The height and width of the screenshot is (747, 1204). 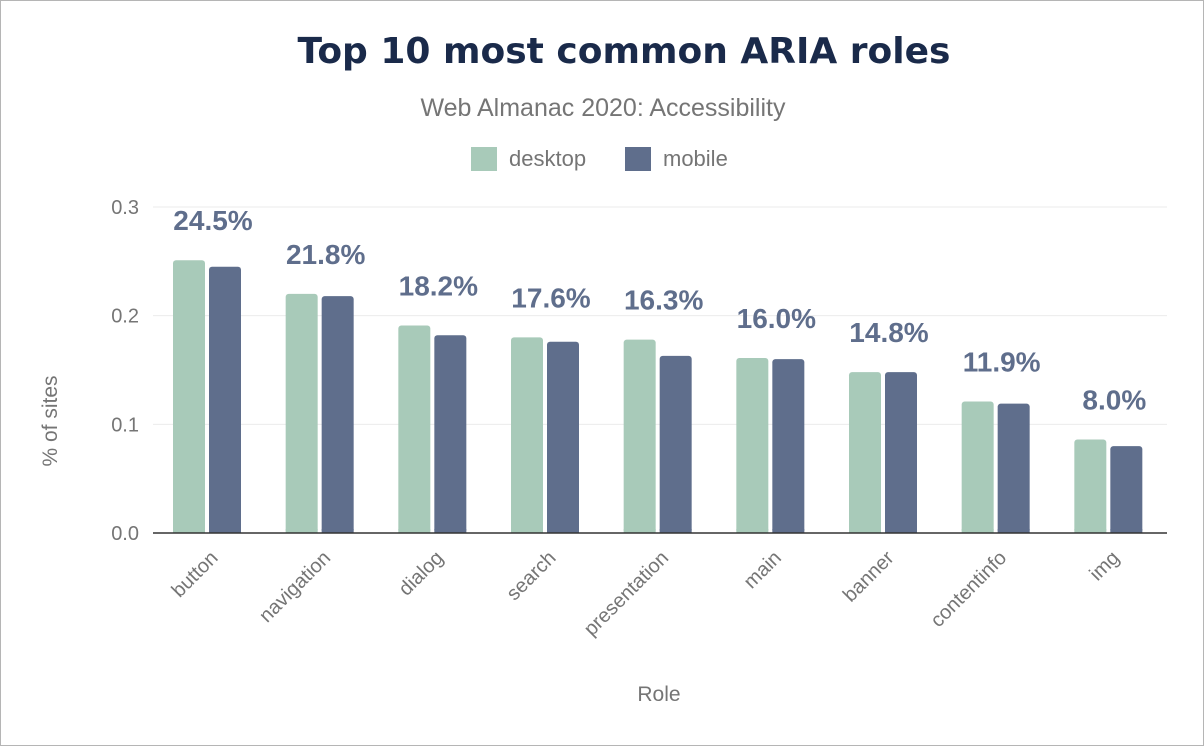 I want to click on bar-desktop-button, so click(x=189, y=396).